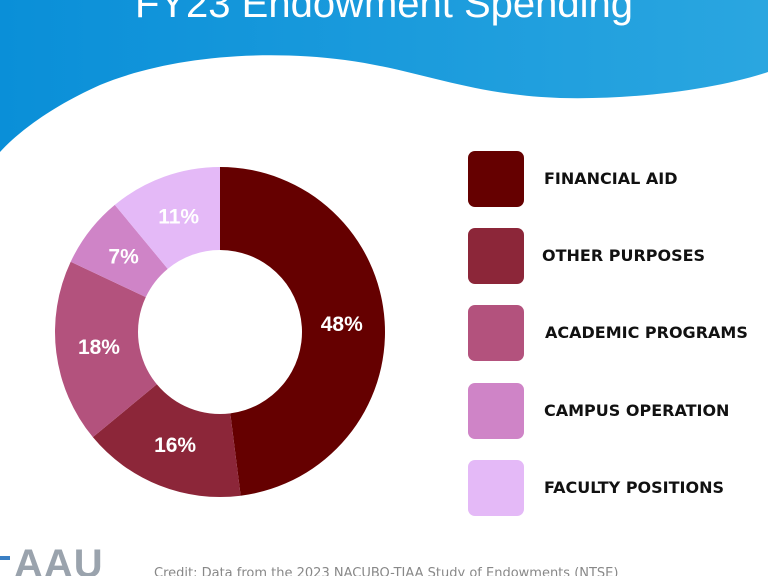  What do you see at coordinates (99, 347) in the screenshot?
I see `slice-label-academic-programs: 18%` at bounding box center [99, 347].